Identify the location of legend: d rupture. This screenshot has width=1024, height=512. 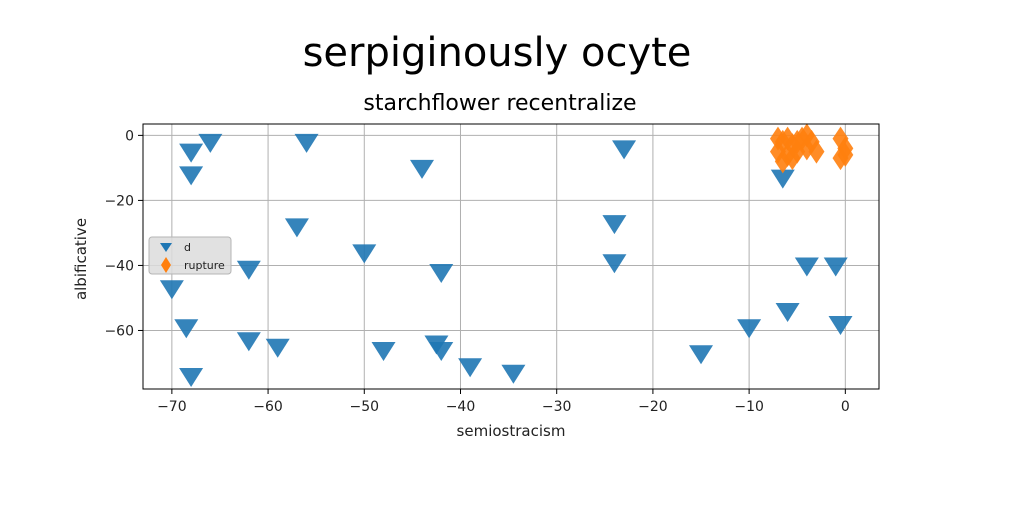
(190, 255).